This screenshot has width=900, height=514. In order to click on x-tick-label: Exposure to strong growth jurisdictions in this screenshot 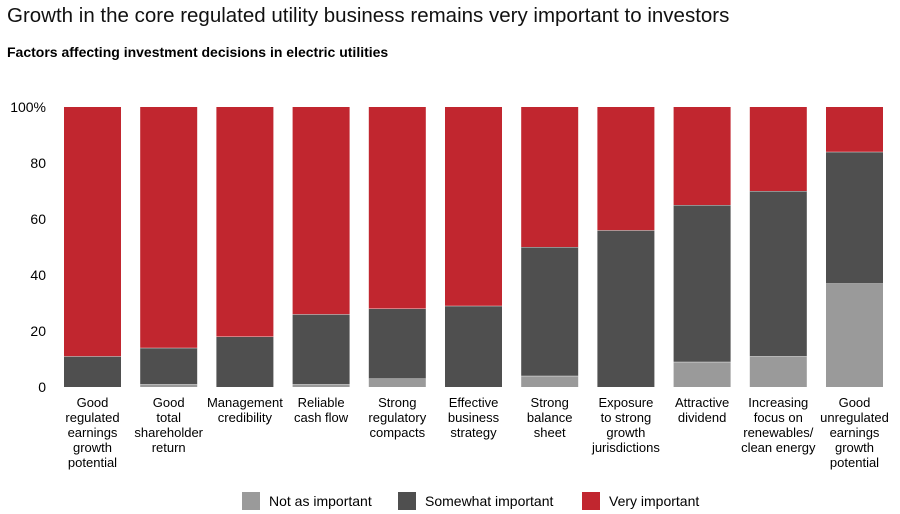, I will do `click(625, 425)`.